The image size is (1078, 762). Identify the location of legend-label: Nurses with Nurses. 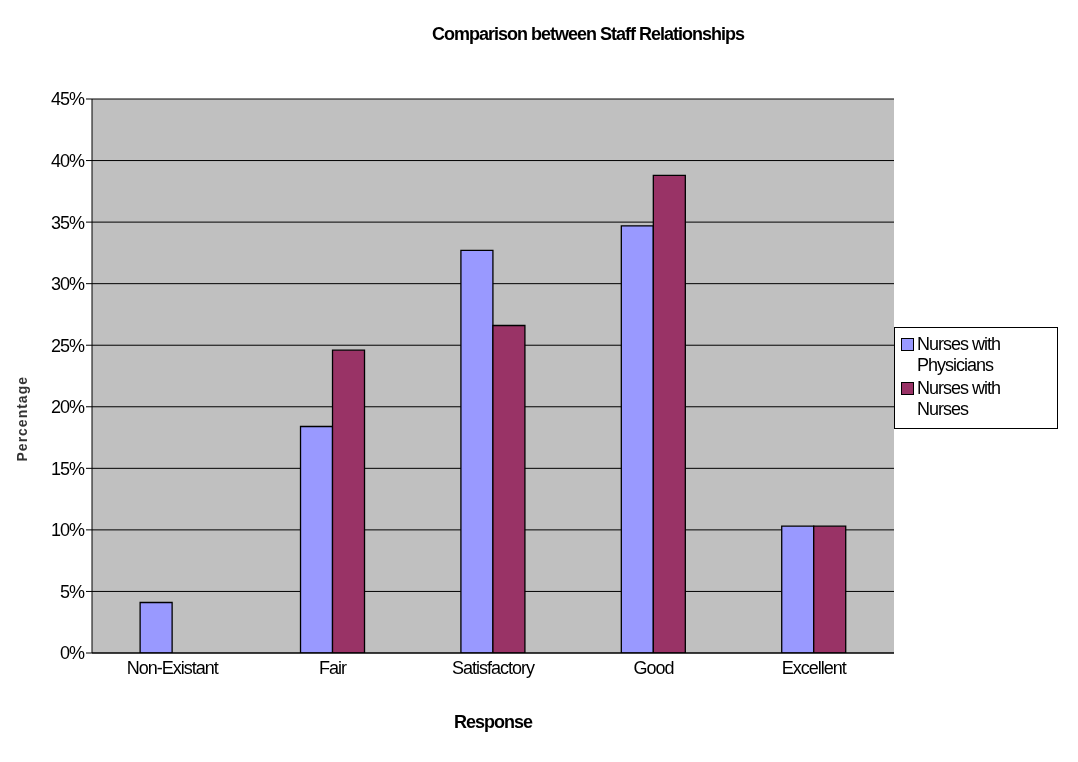
(959, 399).